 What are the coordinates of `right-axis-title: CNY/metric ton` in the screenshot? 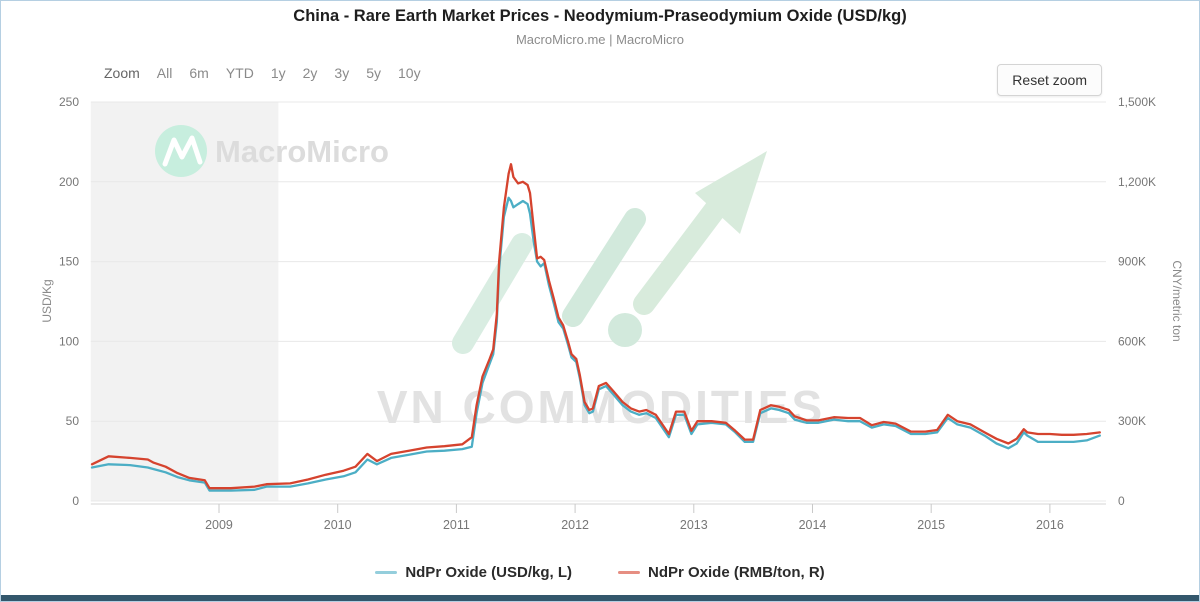 It's located at (1177, 300).